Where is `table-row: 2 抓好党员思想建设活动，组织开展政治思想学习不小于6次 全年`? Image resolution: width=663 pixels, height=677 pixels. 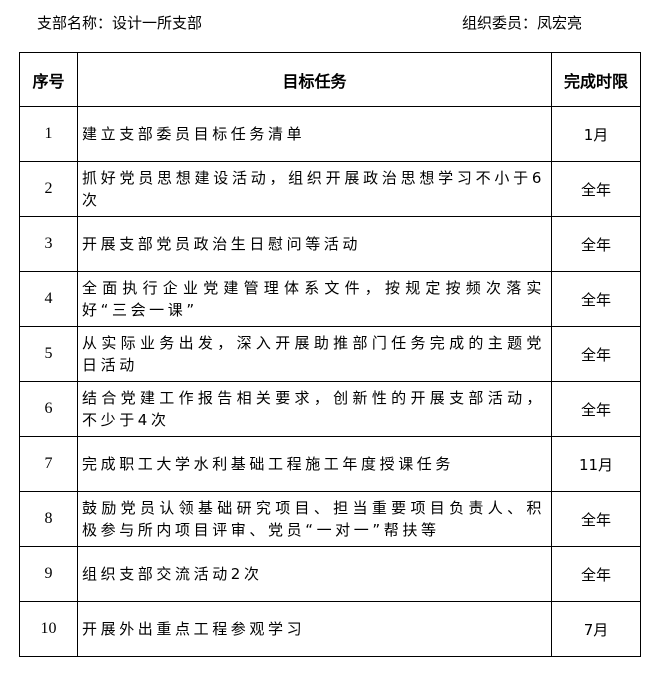 table-row: 2 抓好党员思想建设活动，组织开展政治思想学习不小于6次 全年 is located at coordinates (330, 189).